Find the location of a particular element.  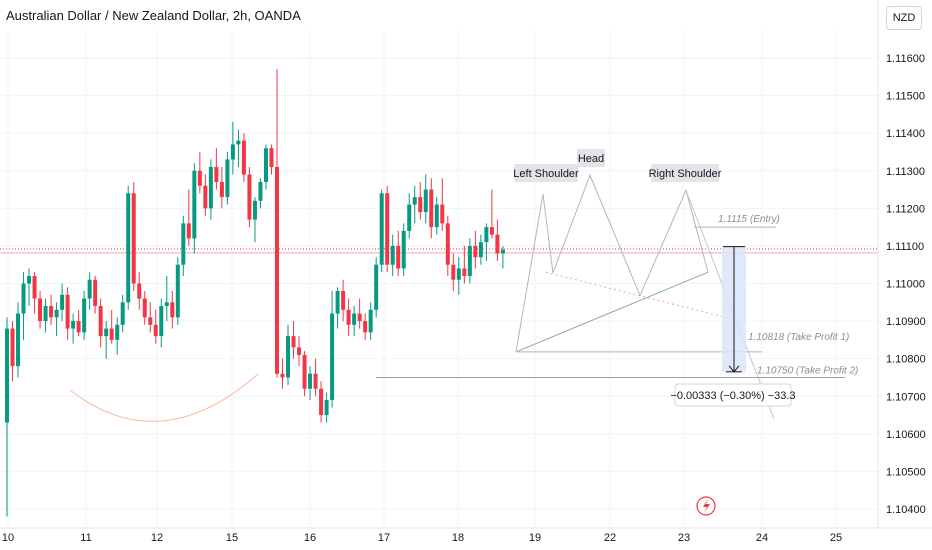

tp1-label: 1.10818 (Take Profit 1) is located at coordinates (798, 337).